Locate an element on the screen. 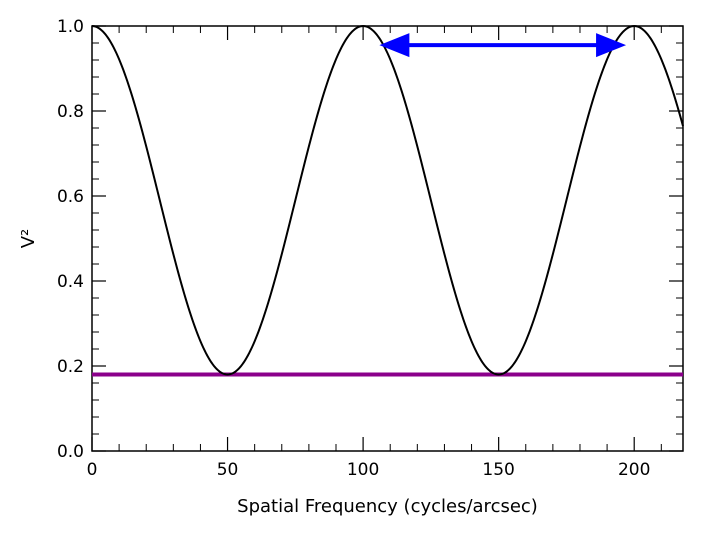 This screenshot has width=709, height=533. y-tick-label: 0.8 is located at coordinates (70, 112).